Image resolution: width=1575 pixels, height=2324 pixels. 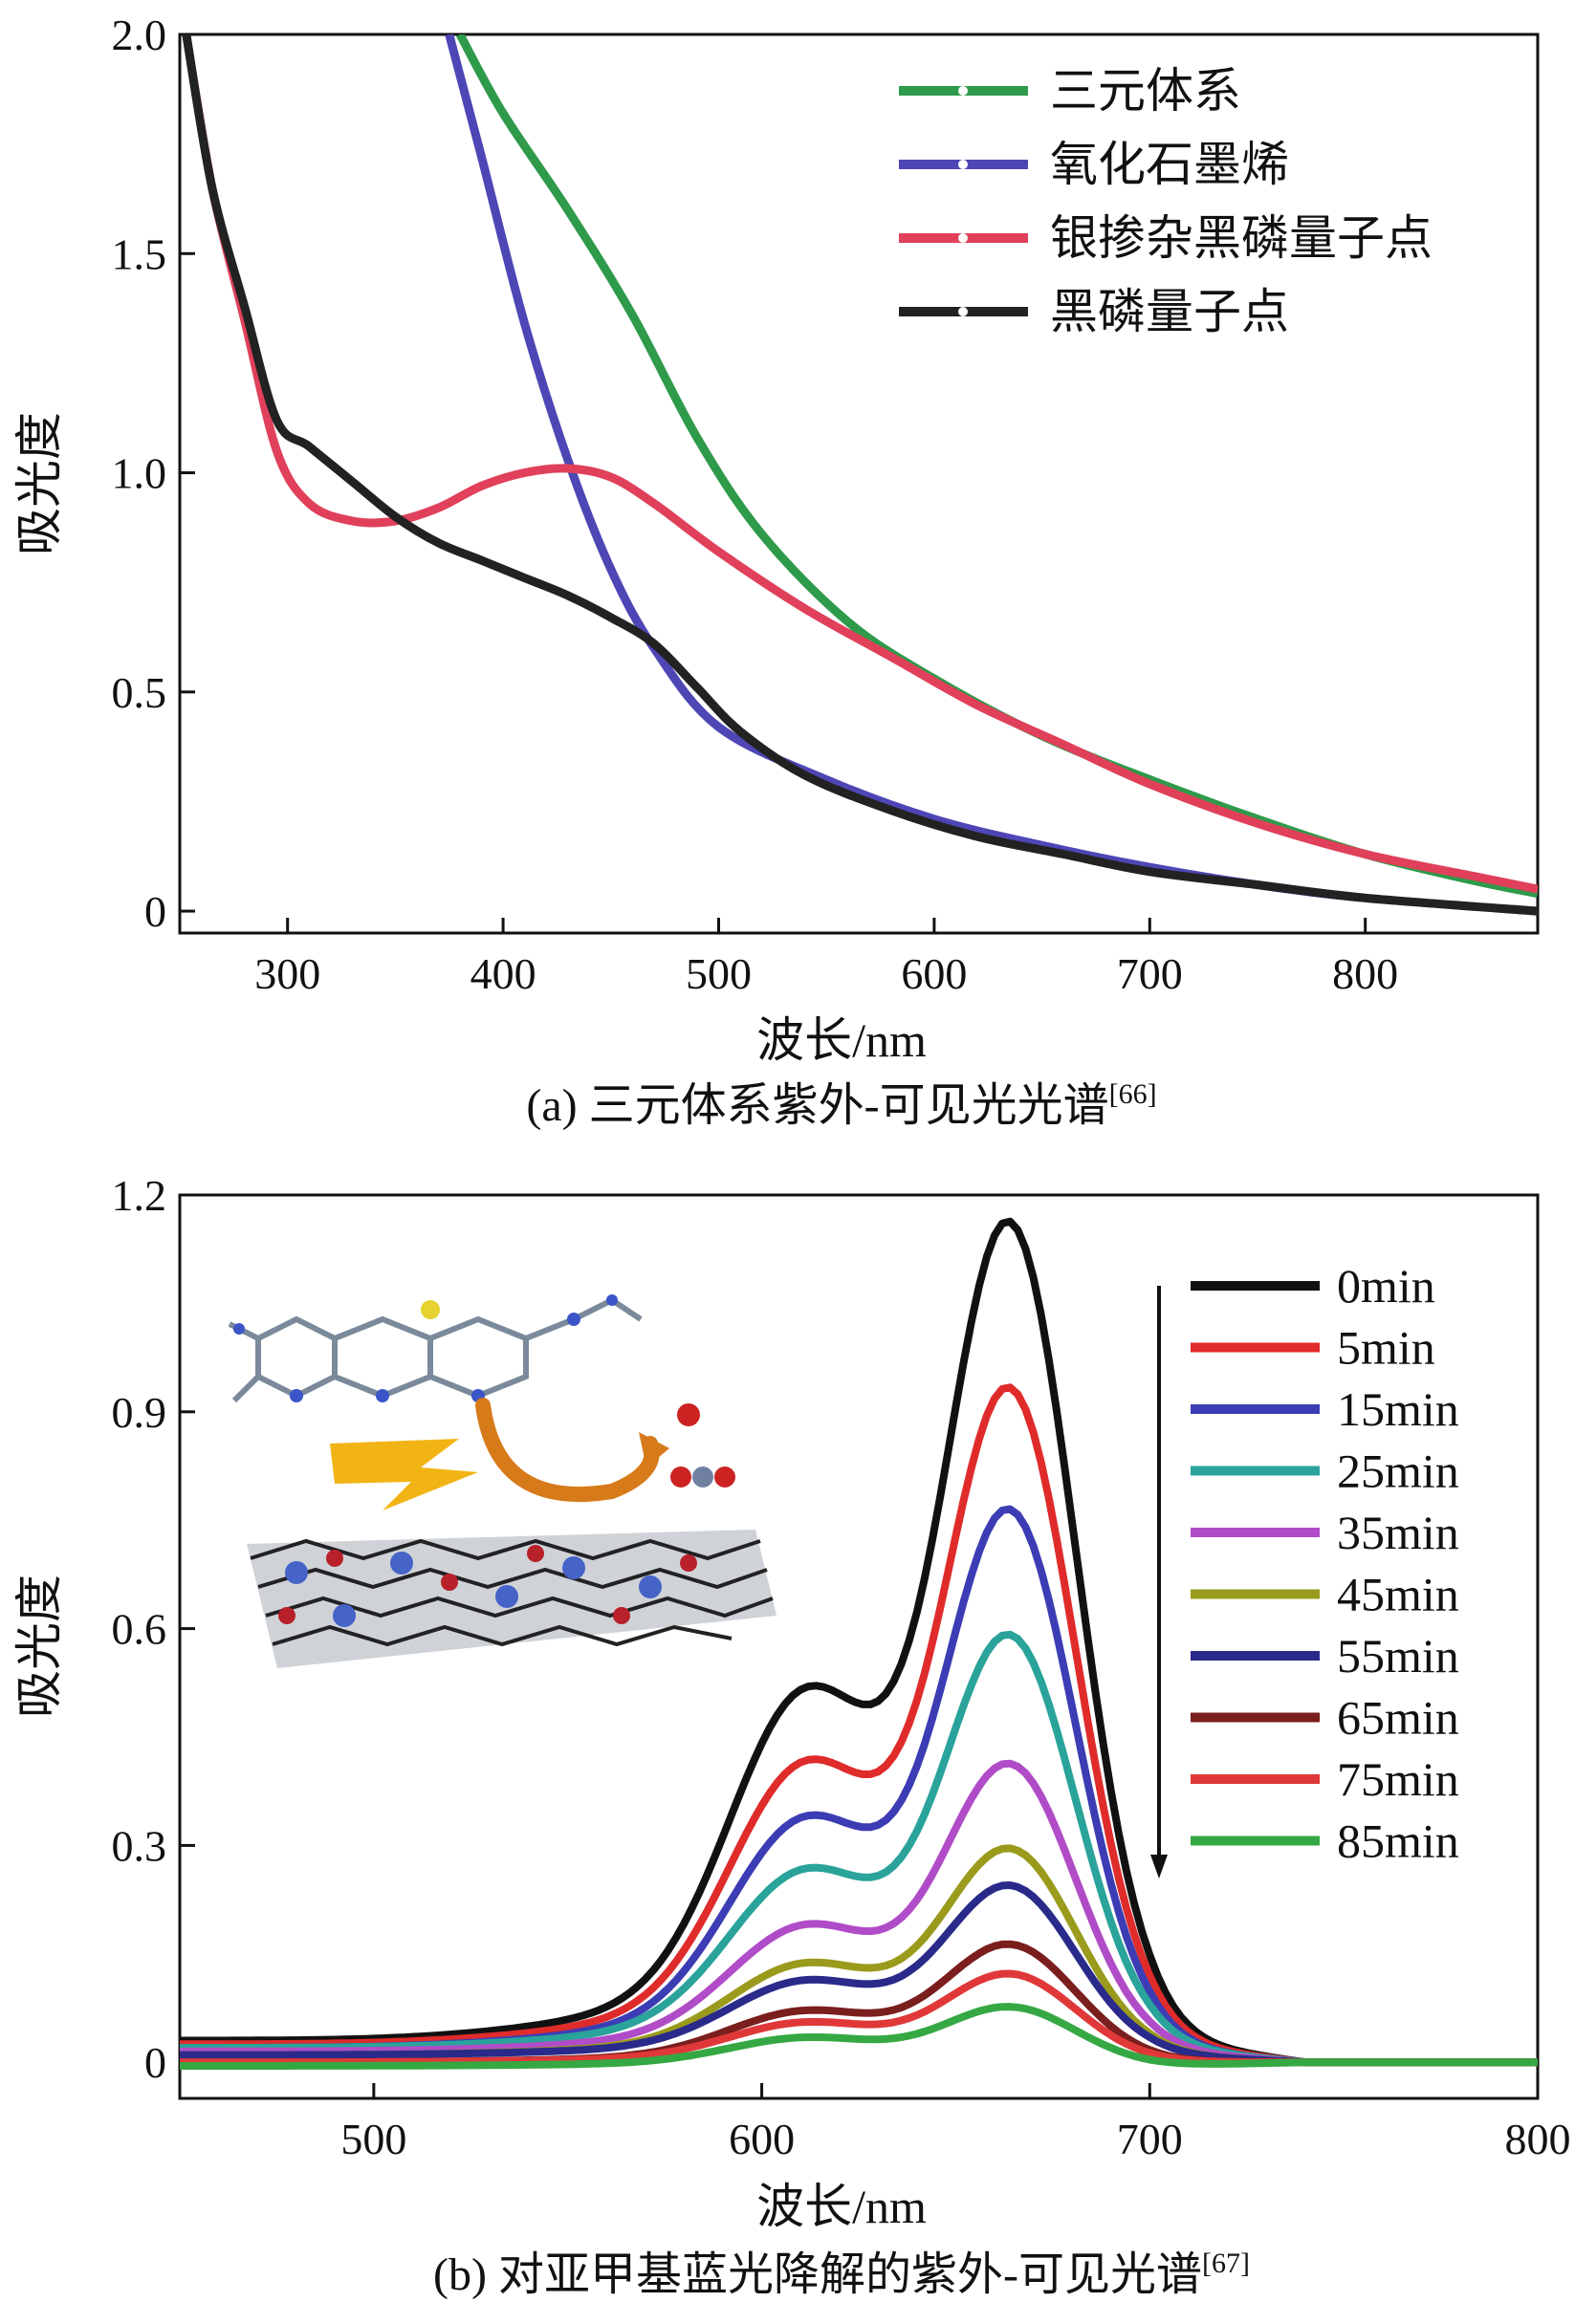 What do you see at coordinates (465, 2274) in the screenshot?
I see `panel-b-caption-prefix: (b)` at bounding box center [465, 2274].